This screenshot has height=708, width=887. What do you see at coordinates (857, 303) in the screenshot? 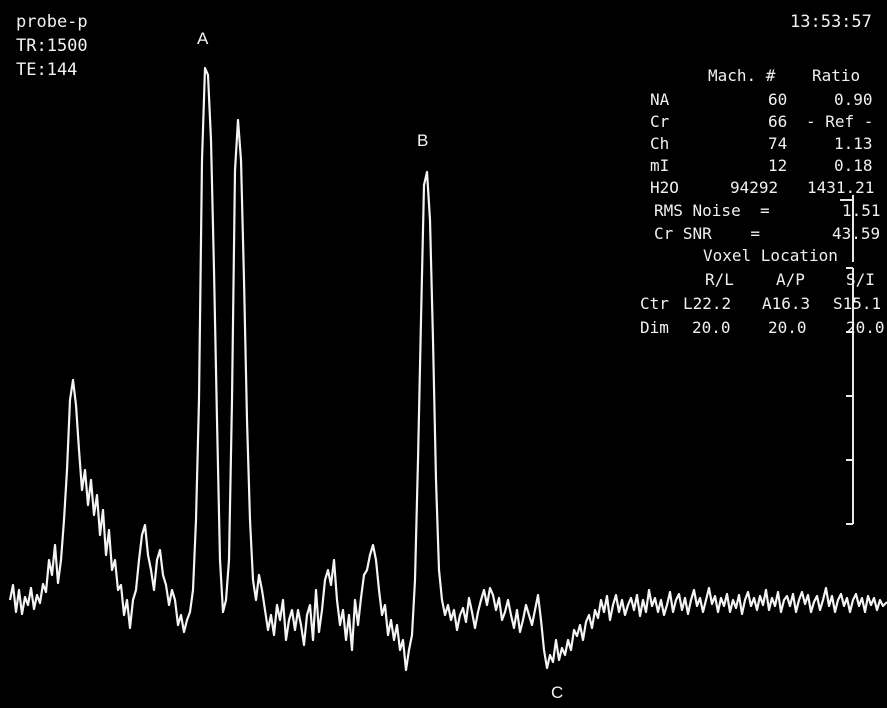
I see `voxel-ctr-si: S15.1` at bounding box center [857, 303].